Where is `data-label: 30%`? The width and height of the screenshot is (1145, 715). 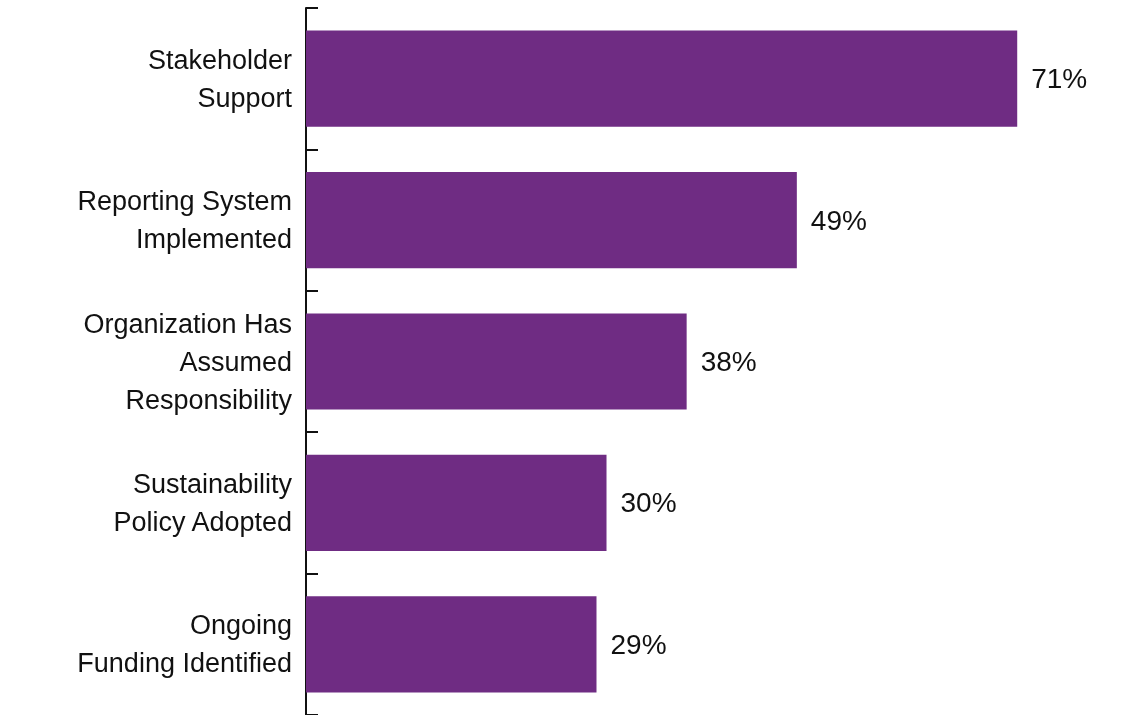
data-label: 30% is located at coordinates (648, 503).